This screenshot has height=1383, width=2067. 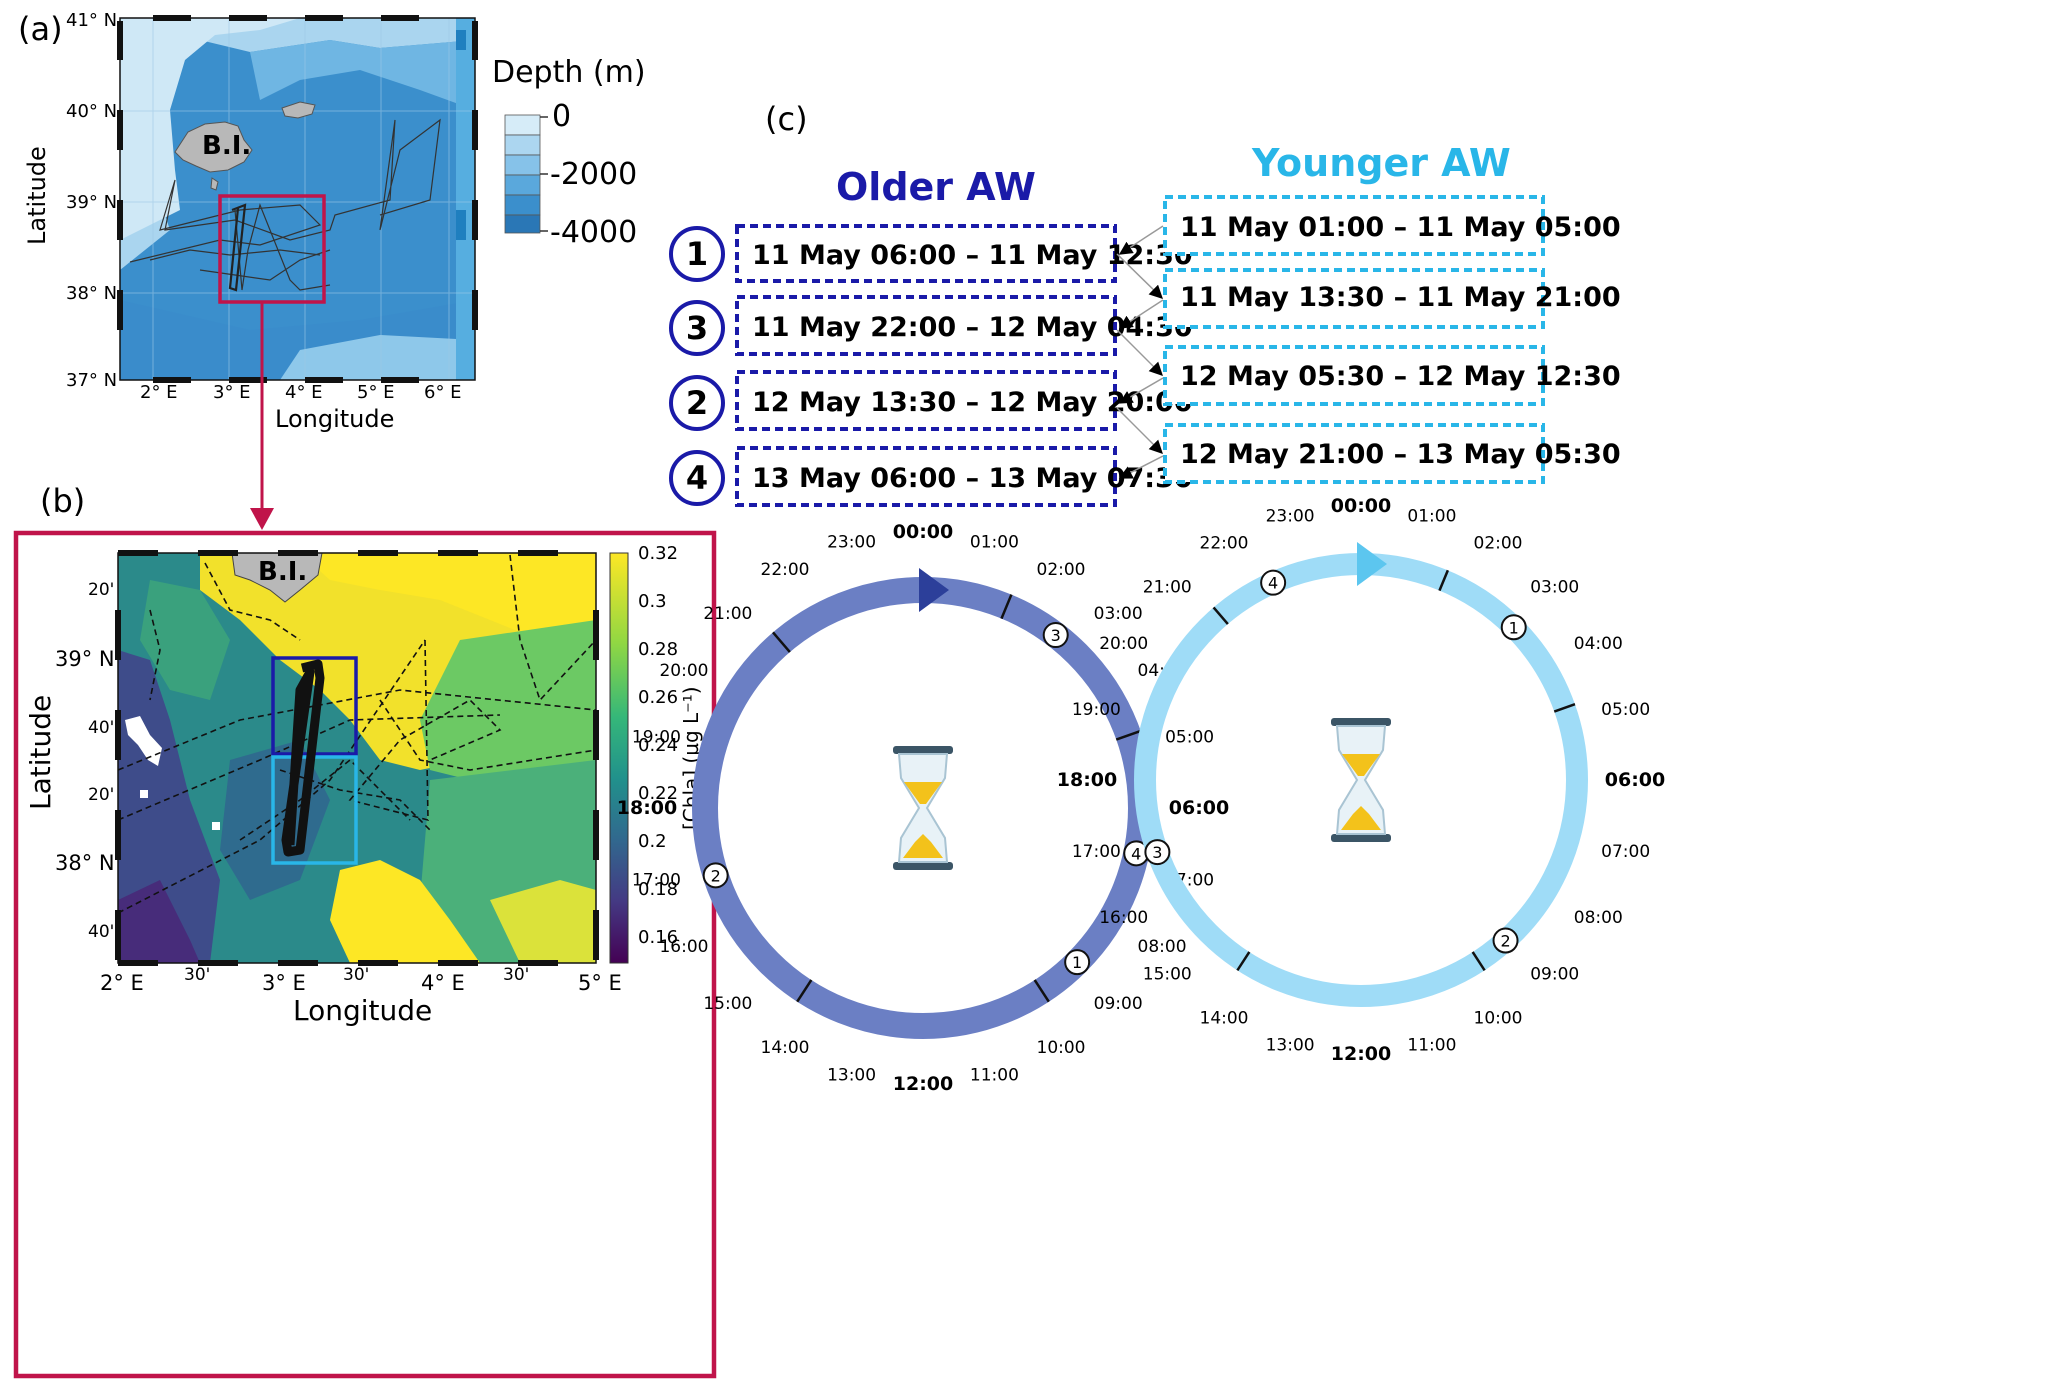 What do you see at coordinates (1087, 780) in the screenshot?
I see `clock-hour-label: 18:00` at bounding box center [1087, 780].